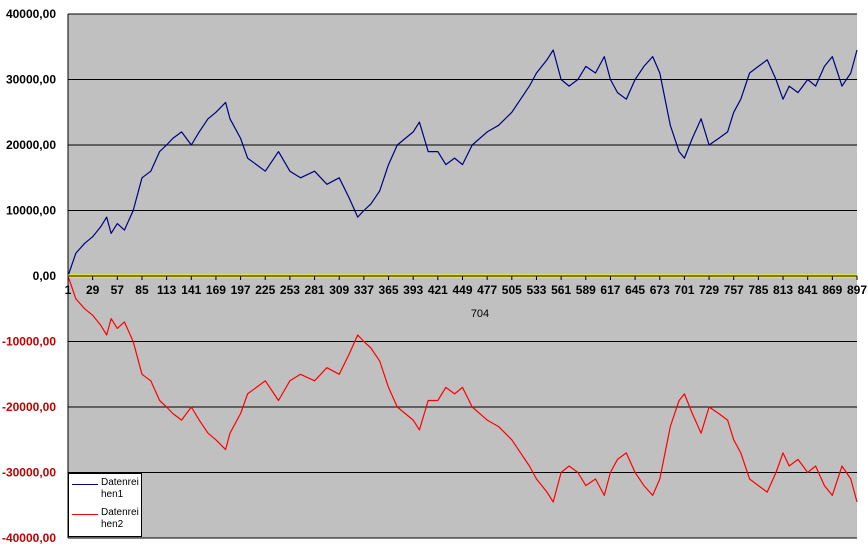 This screenshot has height=555, width=868. What do you see at coordinates (512, 290) in the screenshot?
I see `x-tick-label: 505` at bounding box center [512, 290].